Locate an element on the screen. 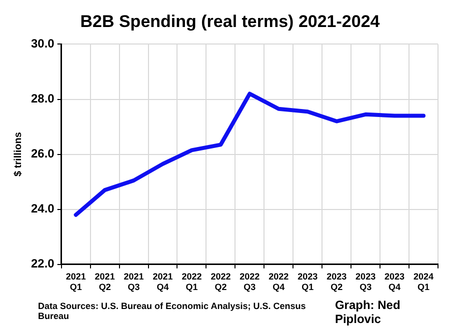  x-tick-label: 2022 Q2 is located at coordinates (220, 281).